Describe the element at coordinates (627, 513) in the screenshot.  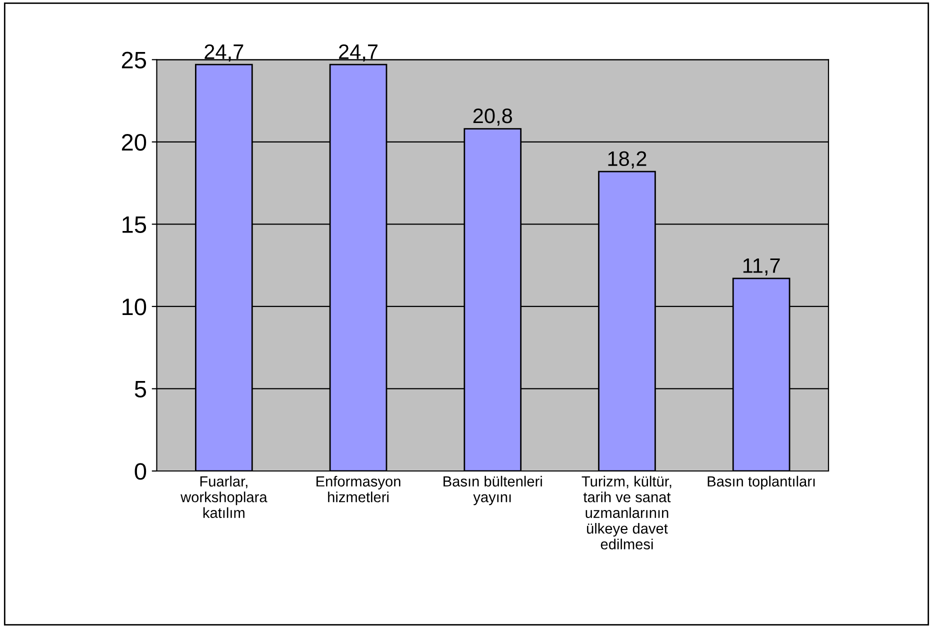
I see `x-tick-label: Turizm, kültür, tarih ve sanat uzmanlarının ülkeye davet edilmesi` at that location.